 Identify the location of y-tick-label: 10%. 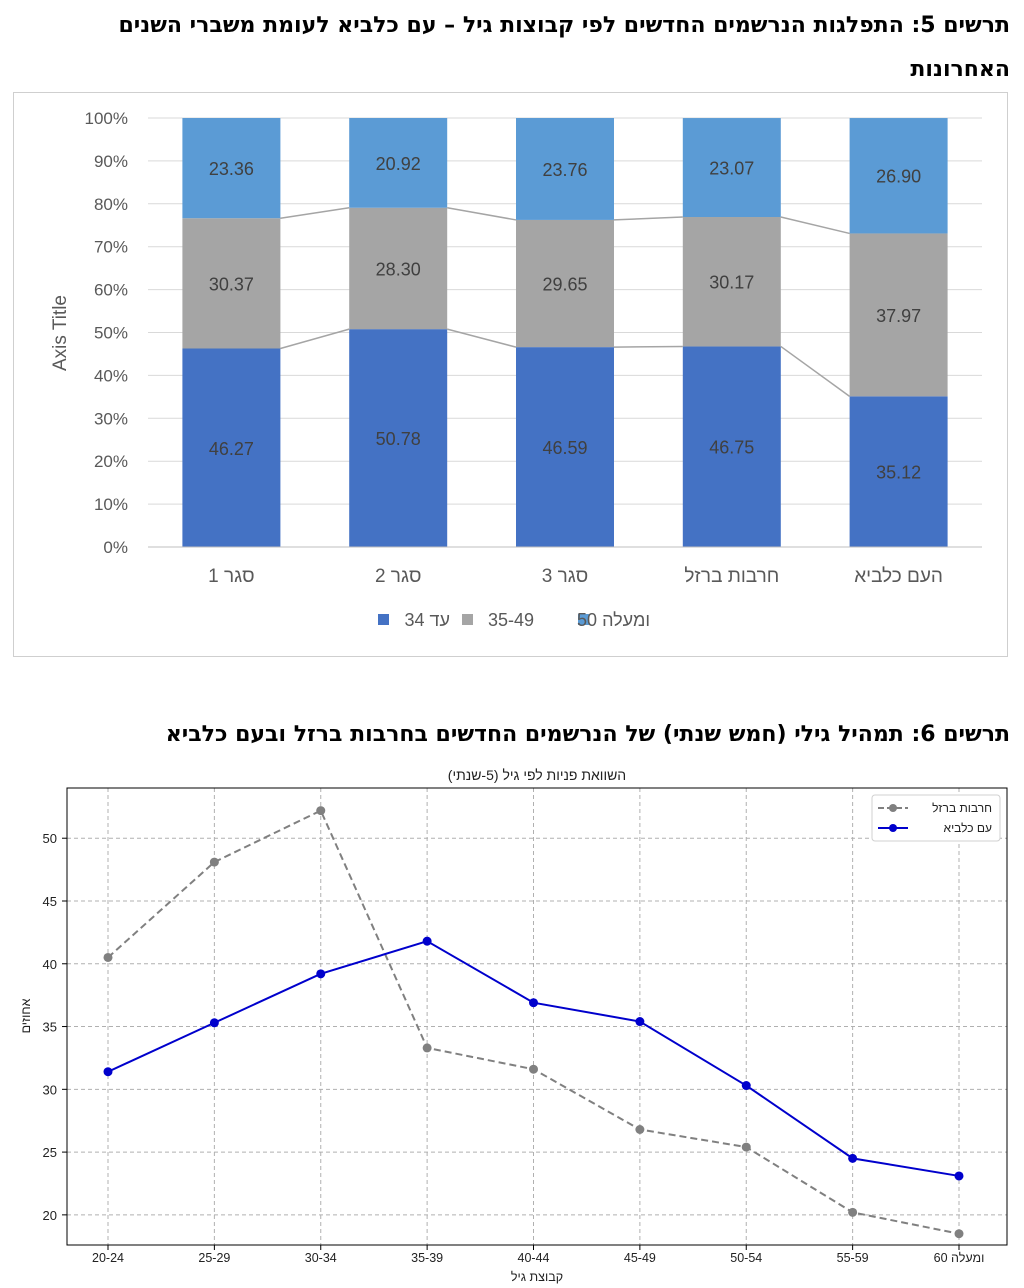
(111, 504).